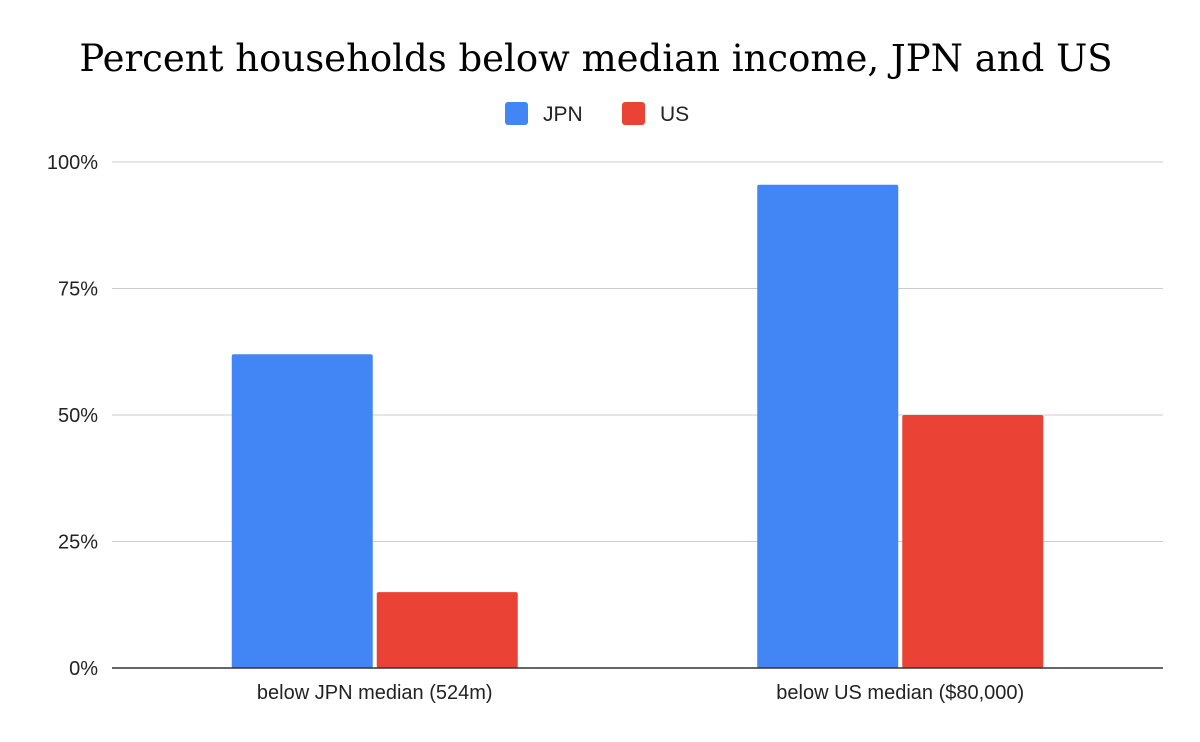 This screenshot has width=1200, height=742. Describe the element at coordinates (78, 543) in the screenshot. I see `y-tick-label: 25%` at that location.